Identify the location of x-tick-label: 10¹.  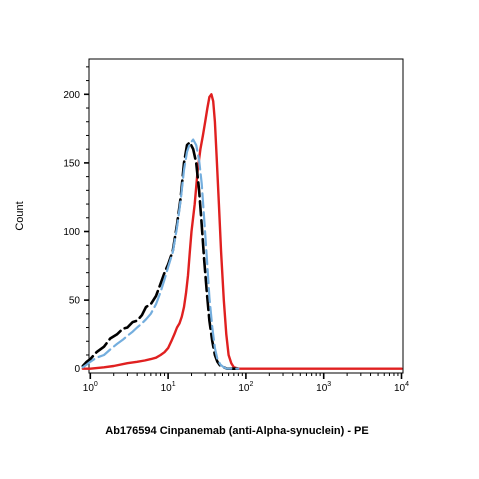
(168, 387).